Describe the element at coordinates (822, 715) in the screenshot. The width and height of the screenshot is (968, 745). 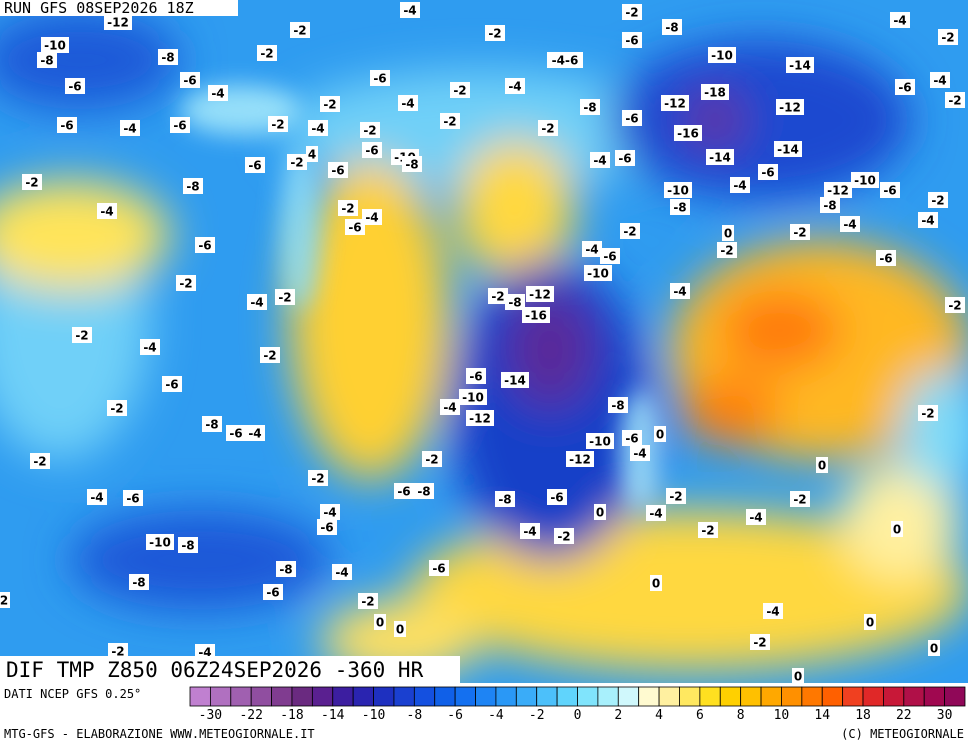
I see `colorbar-label: 14` at that location.